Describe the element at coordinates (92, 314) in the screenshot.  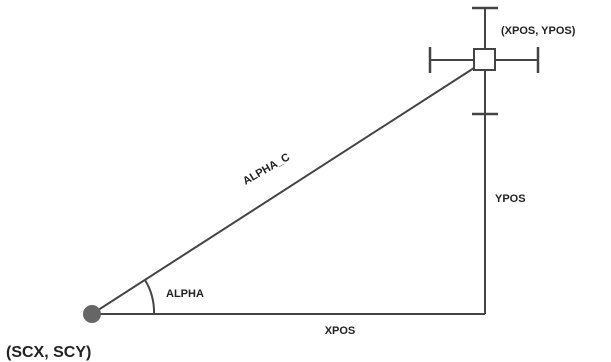
I see `origin-point-marker` at that location.